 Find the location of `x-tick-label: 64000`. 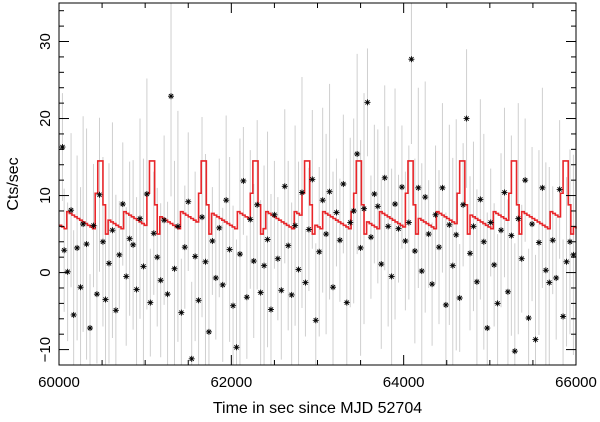

x-tick-label: 64000 is located at coordinates (404, 382).